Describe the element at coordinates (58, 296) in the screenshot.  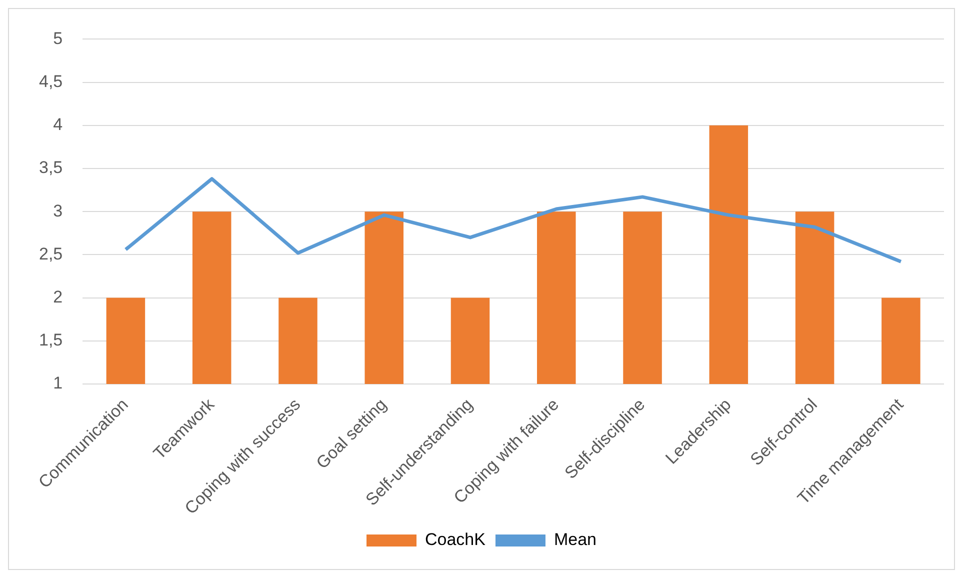
I see `y-tick-label: 2` at that location.